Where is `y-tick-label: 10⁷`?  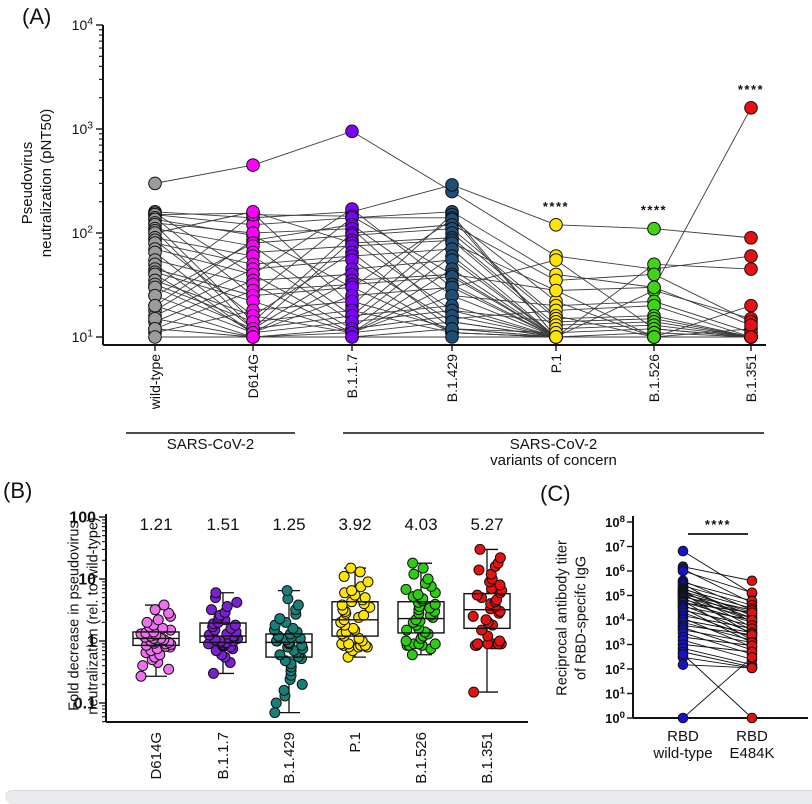 y-tick-label: 10⁷ is located at coordinates (615, 547).